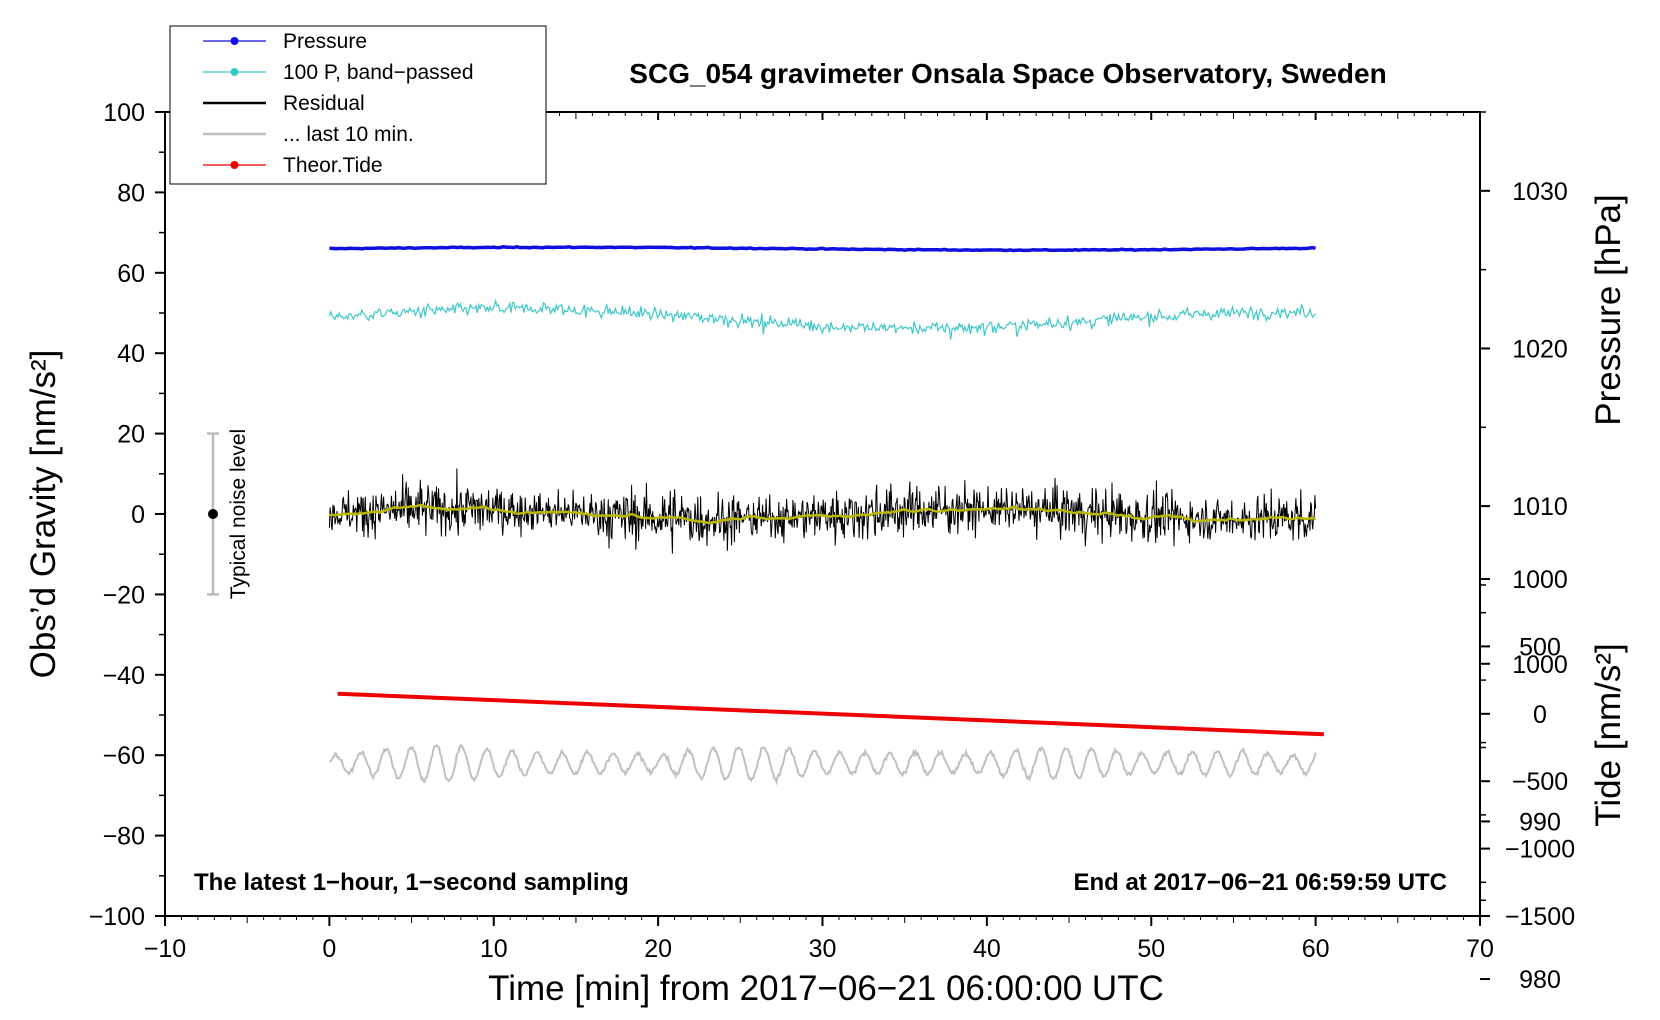 The height and width of the screenshot is (1020, 1660). Describe the element at coordinates (213, 514) in the screenshot. I see `noise-bar-center-dot` at that location.